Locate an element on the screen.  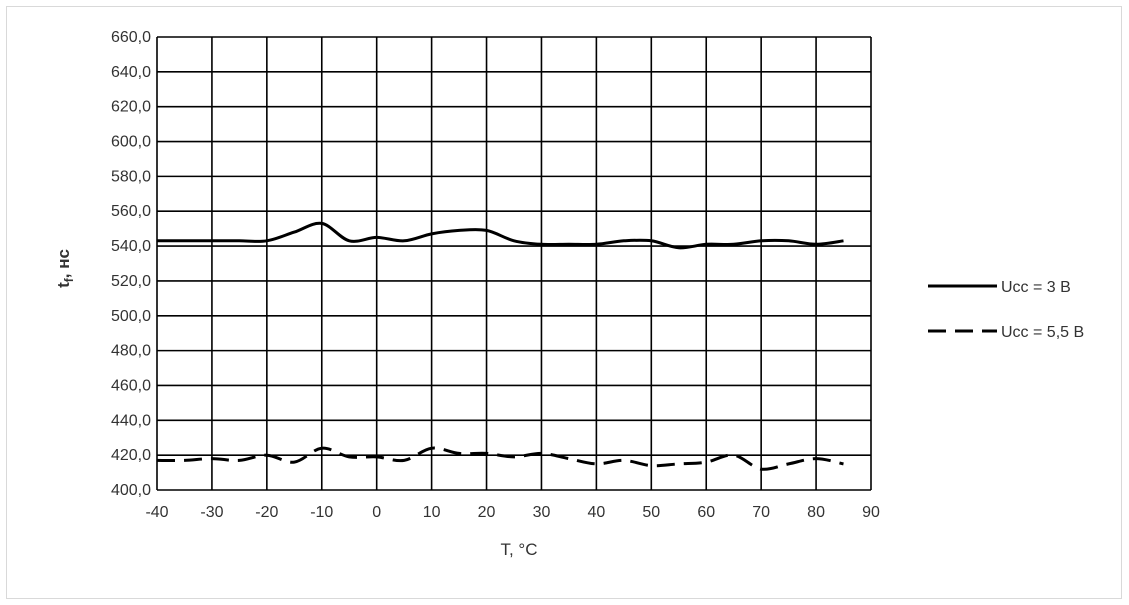
y-tick-label: 620,0 is located at coordinates (131, 107).